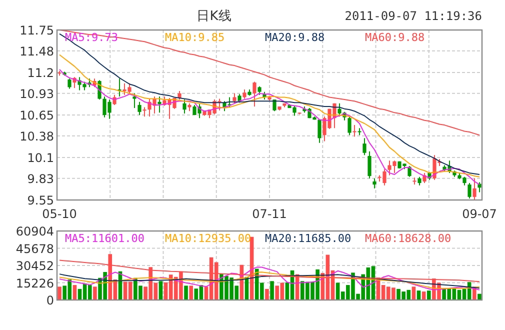 This screenshot has height=330, width=505. I want to click on y-tick-label: 10.93, so click(37, 93).